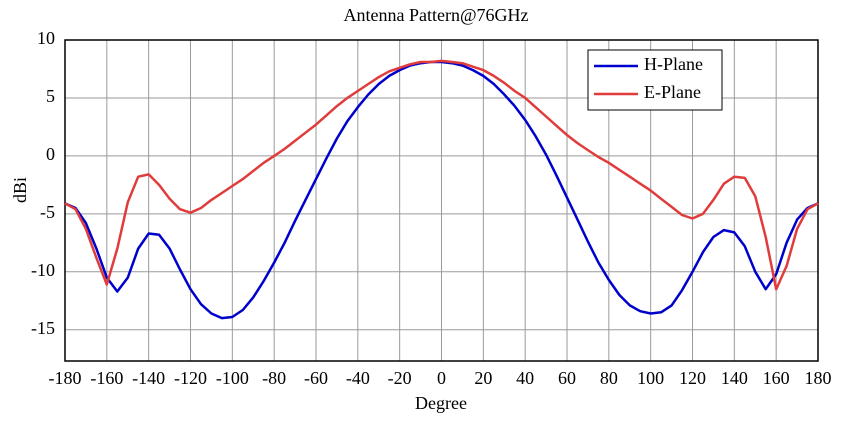  Describe the element at coordinates (190, 378) in the screenshot. I see `x-tick-label: -120` at that location.